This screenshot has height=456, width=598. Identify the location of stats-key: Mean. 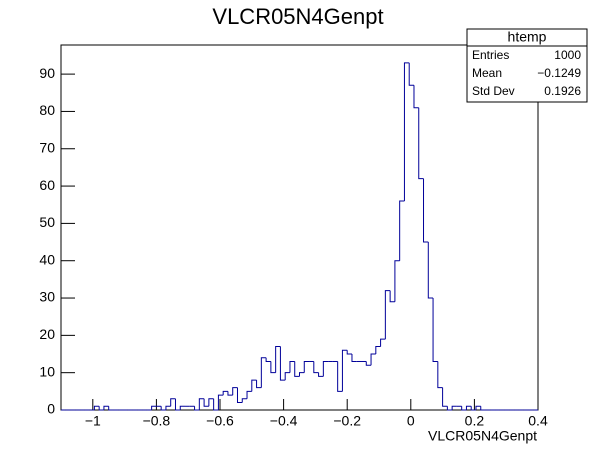
(487, 73).